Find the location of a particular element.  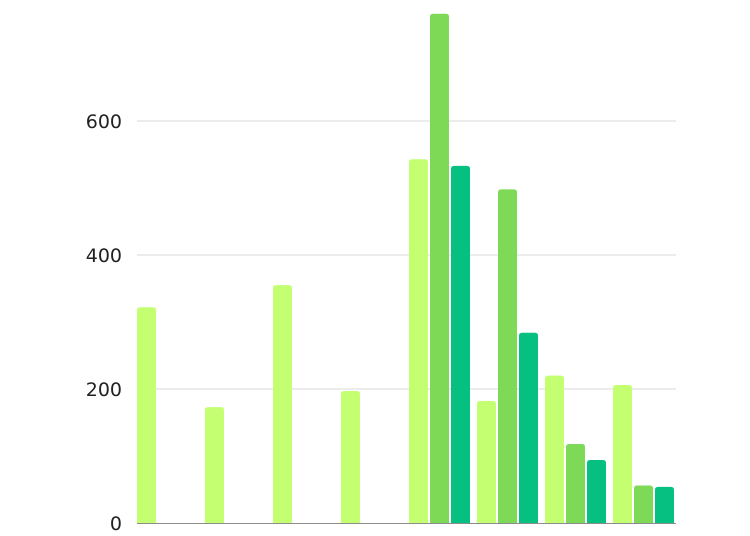

y-axis-ticks: 0 200 400 600 is located at coordinates (104, 323).